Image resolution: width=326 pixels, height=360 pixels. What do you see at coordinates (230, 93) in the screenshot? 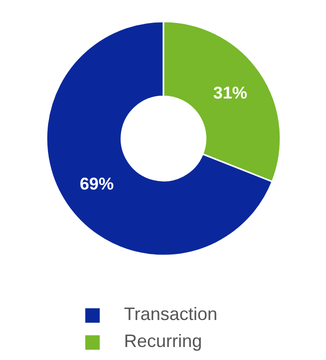
I see `data-label: 31%` at bounding box center [230, 93].